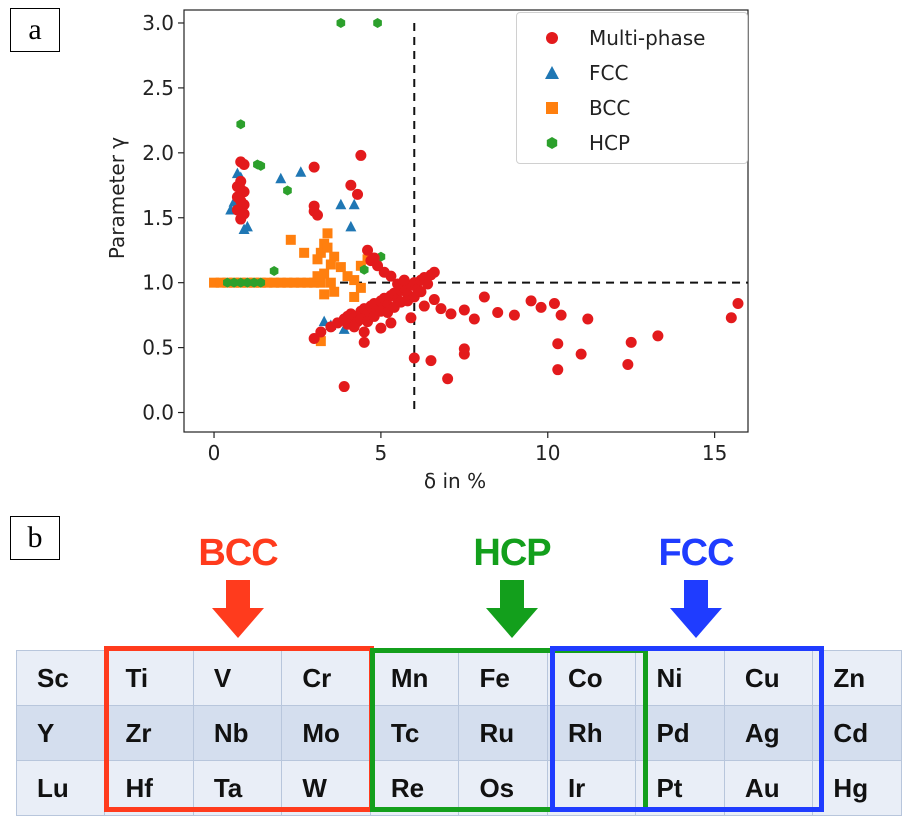 This screenshot has width=902, height=816. What do you see at coordinates (632, 38) in the screenshot?
I see `legend-item-multi-phase: Multi-phase` at bounding box center [632, 38].